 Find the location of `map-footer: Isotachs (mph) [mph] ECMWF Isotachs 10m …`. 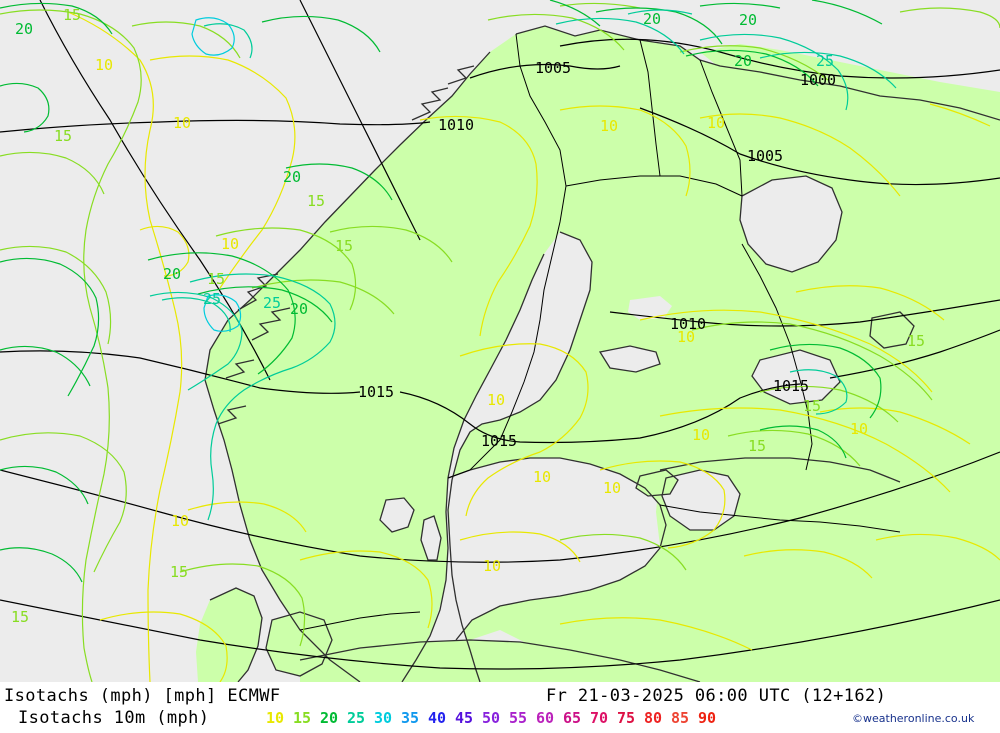

map-footer: Isotachs (mph) [mph] ECMWF Isotachs 10m … is located at coordinates (500, 707).